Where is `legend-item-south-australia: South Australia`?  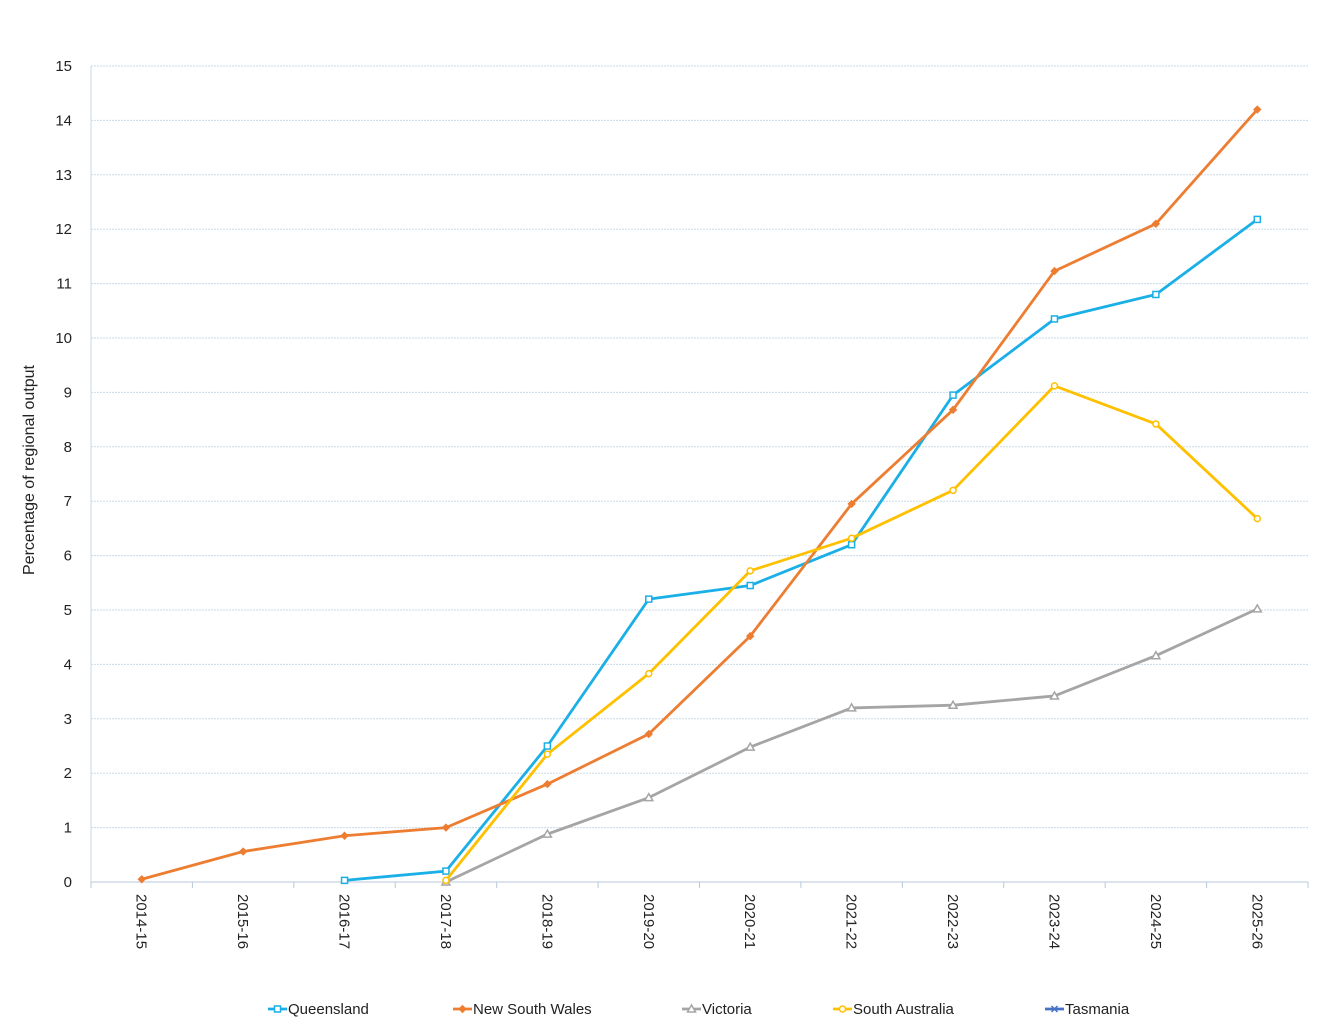 legend-item-south-australia: South Australia is located at coordinates (894, 1009).